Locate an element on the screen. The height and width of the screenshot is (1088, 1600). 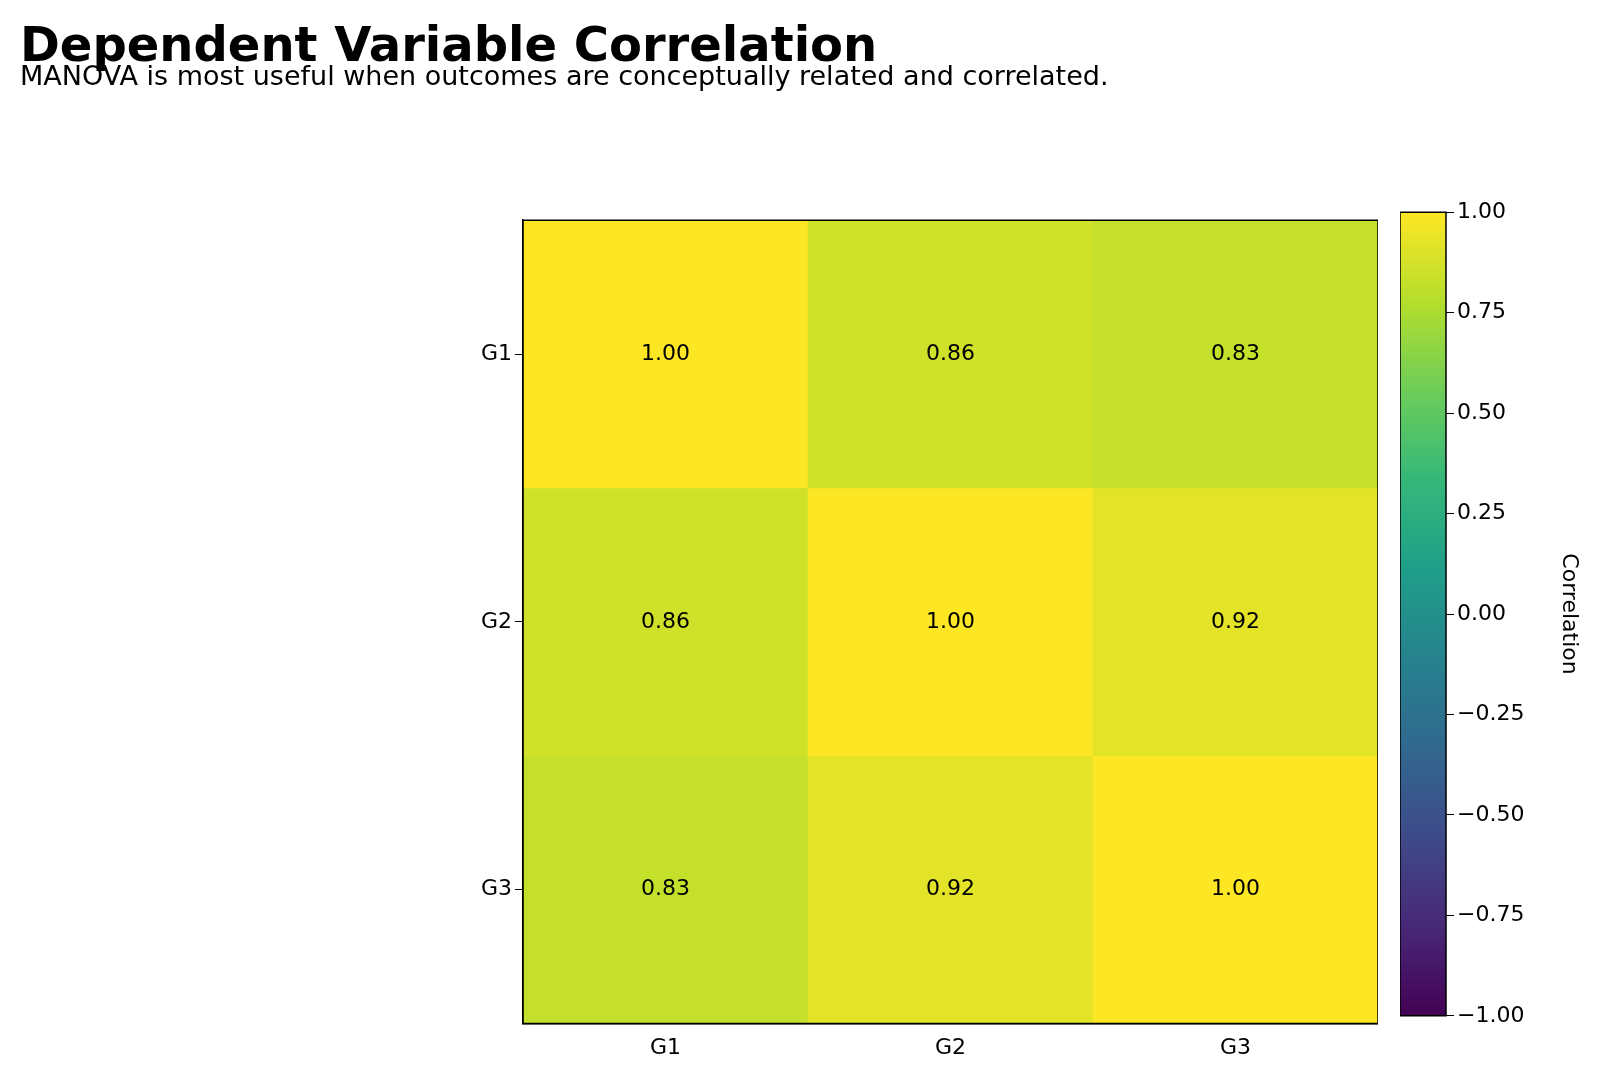
color-bar-label: 0.00 is located at coordinates (1481, 612).